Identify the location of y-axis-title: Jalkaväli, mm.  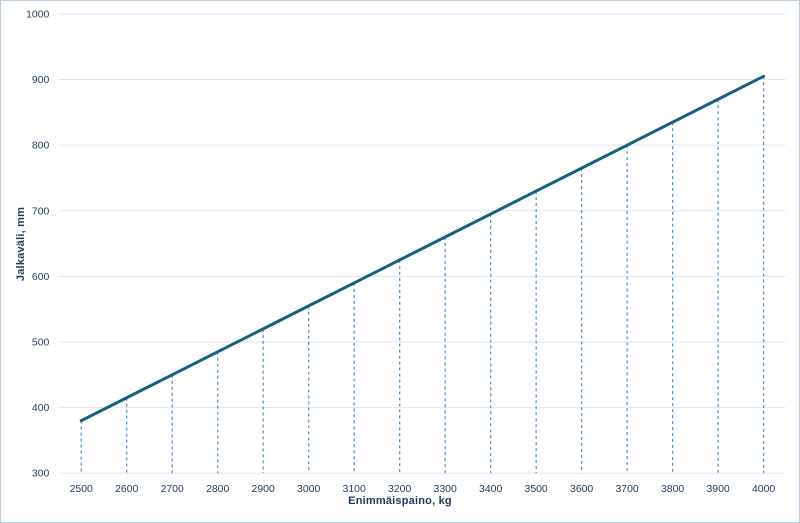
(21, 244).